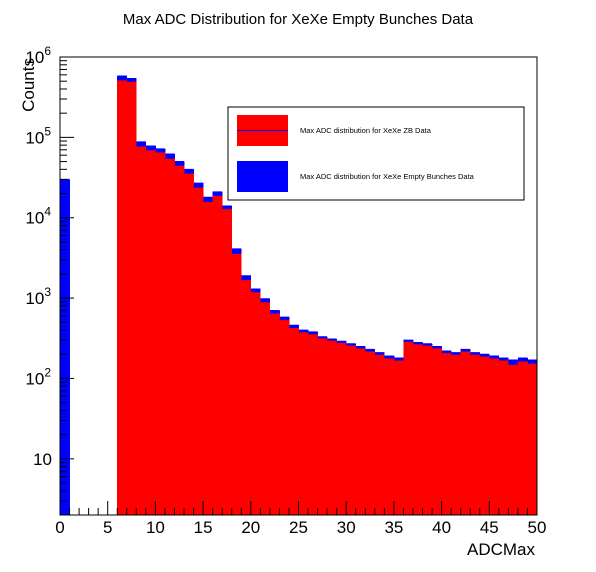 The width and height of the screenshot is (596, 572). Describe the element at coordinates (262, 176) in the screenshot. I see `legend-swatch-empty` at that location.